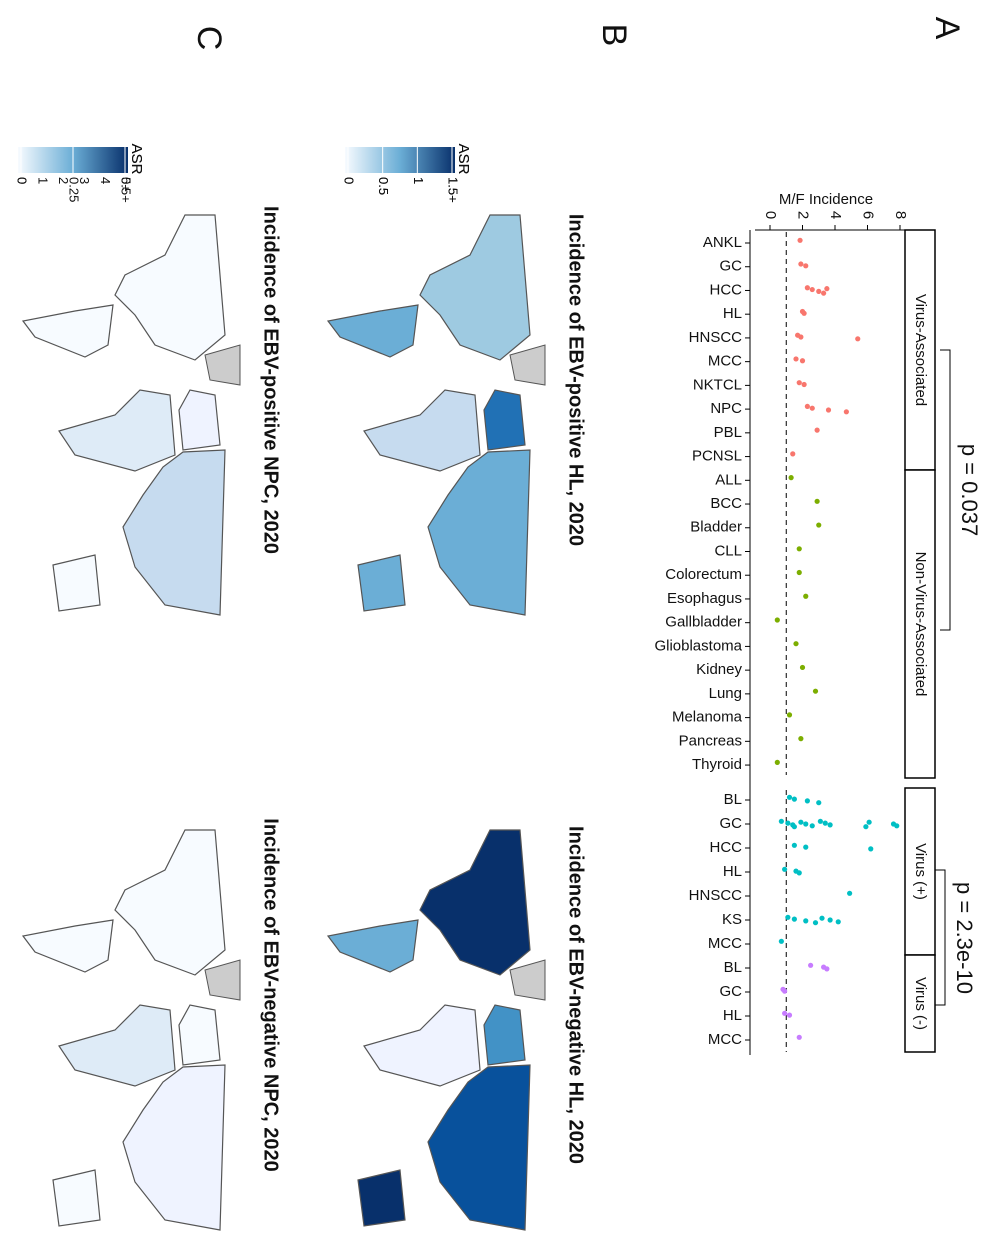 Image resolution: width=985 pixels, height=1242 pixels. I want to click on map-title: Incidence of EBV-negative NPC, 2020, so click(271, 994).